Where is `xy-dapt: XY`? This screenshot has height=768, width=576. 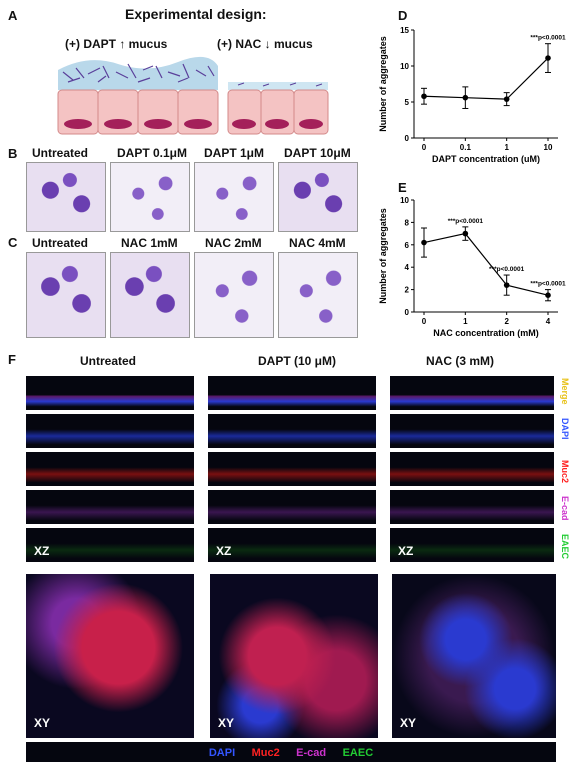
xy-dapt: XY is located at coordinates (294, 656).